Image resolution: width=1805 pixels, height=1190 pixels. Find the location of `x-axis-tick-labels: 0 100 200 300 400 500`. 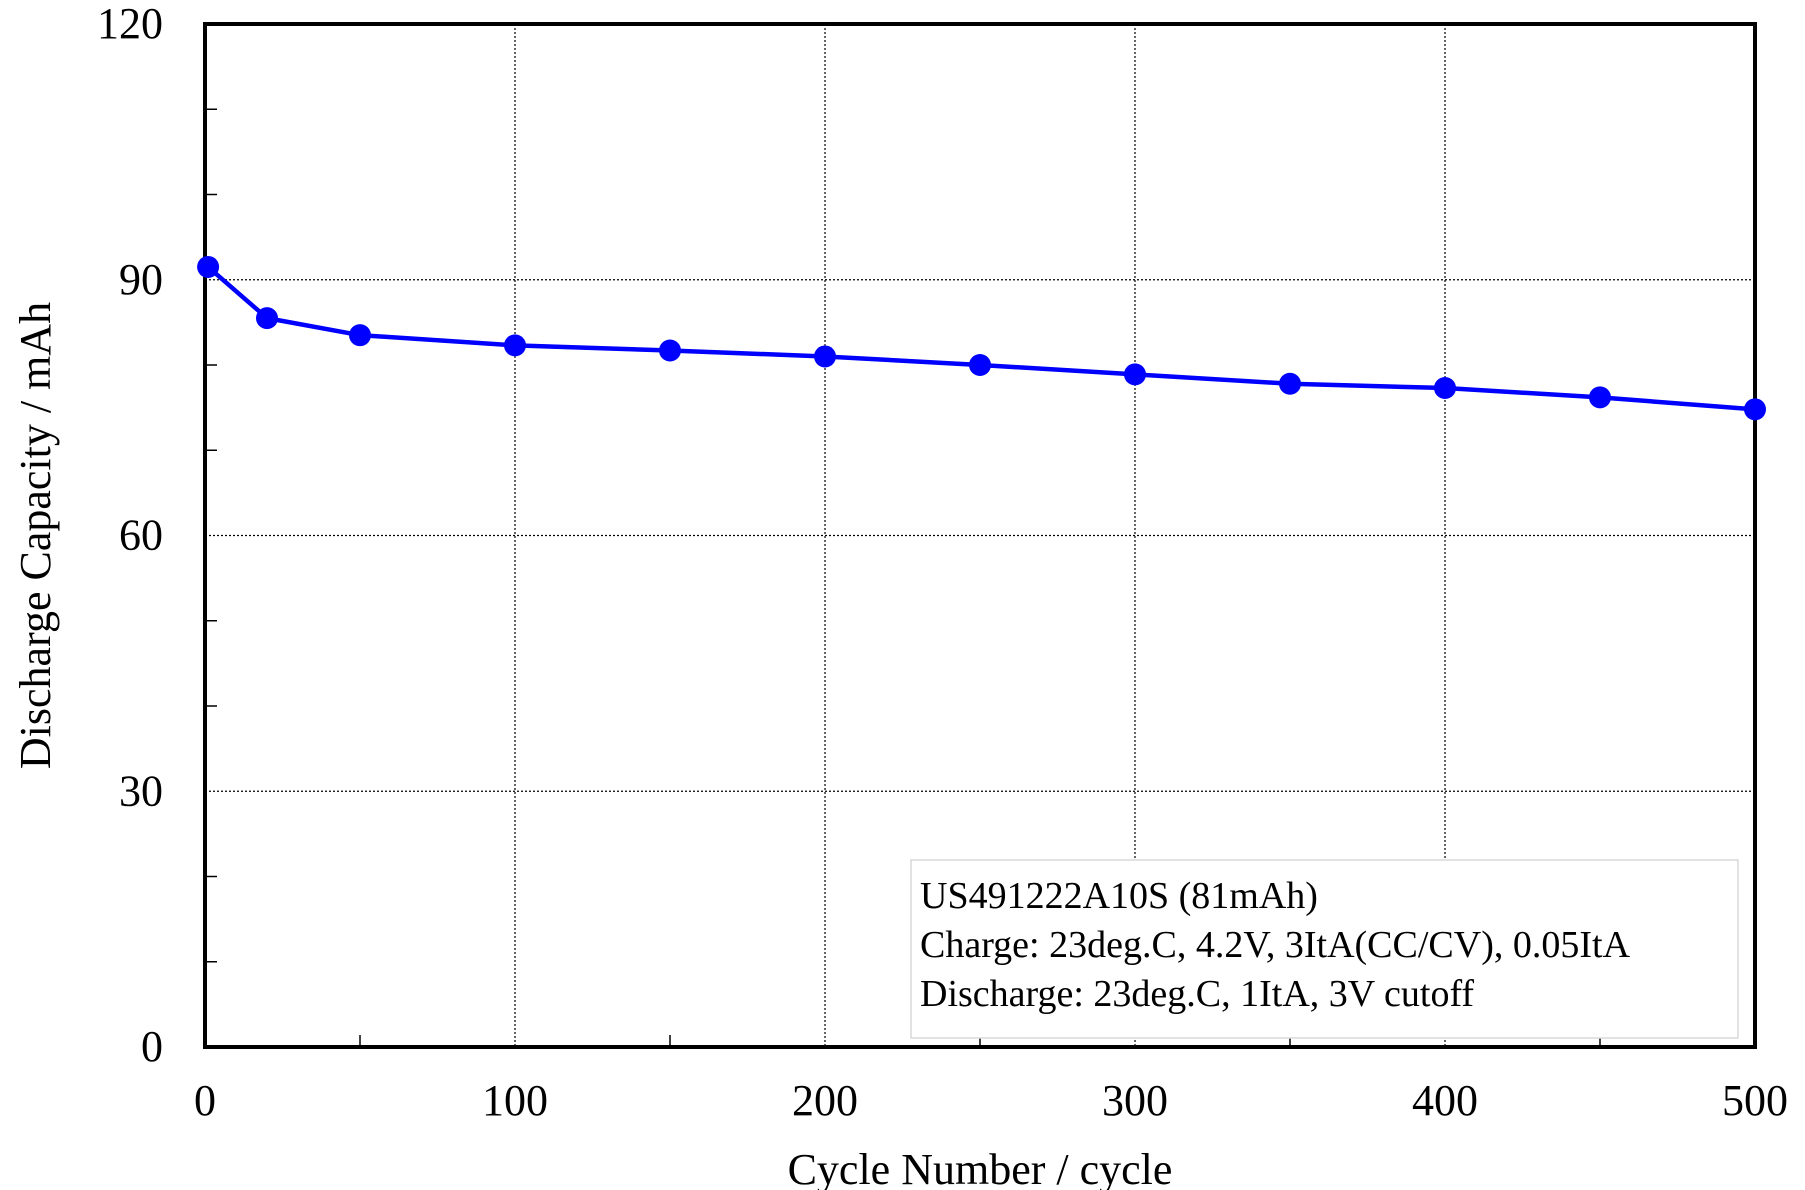

x-axis-tick-labels: 0 100 200 300 400 500 is located at coordinates (991, 1100).